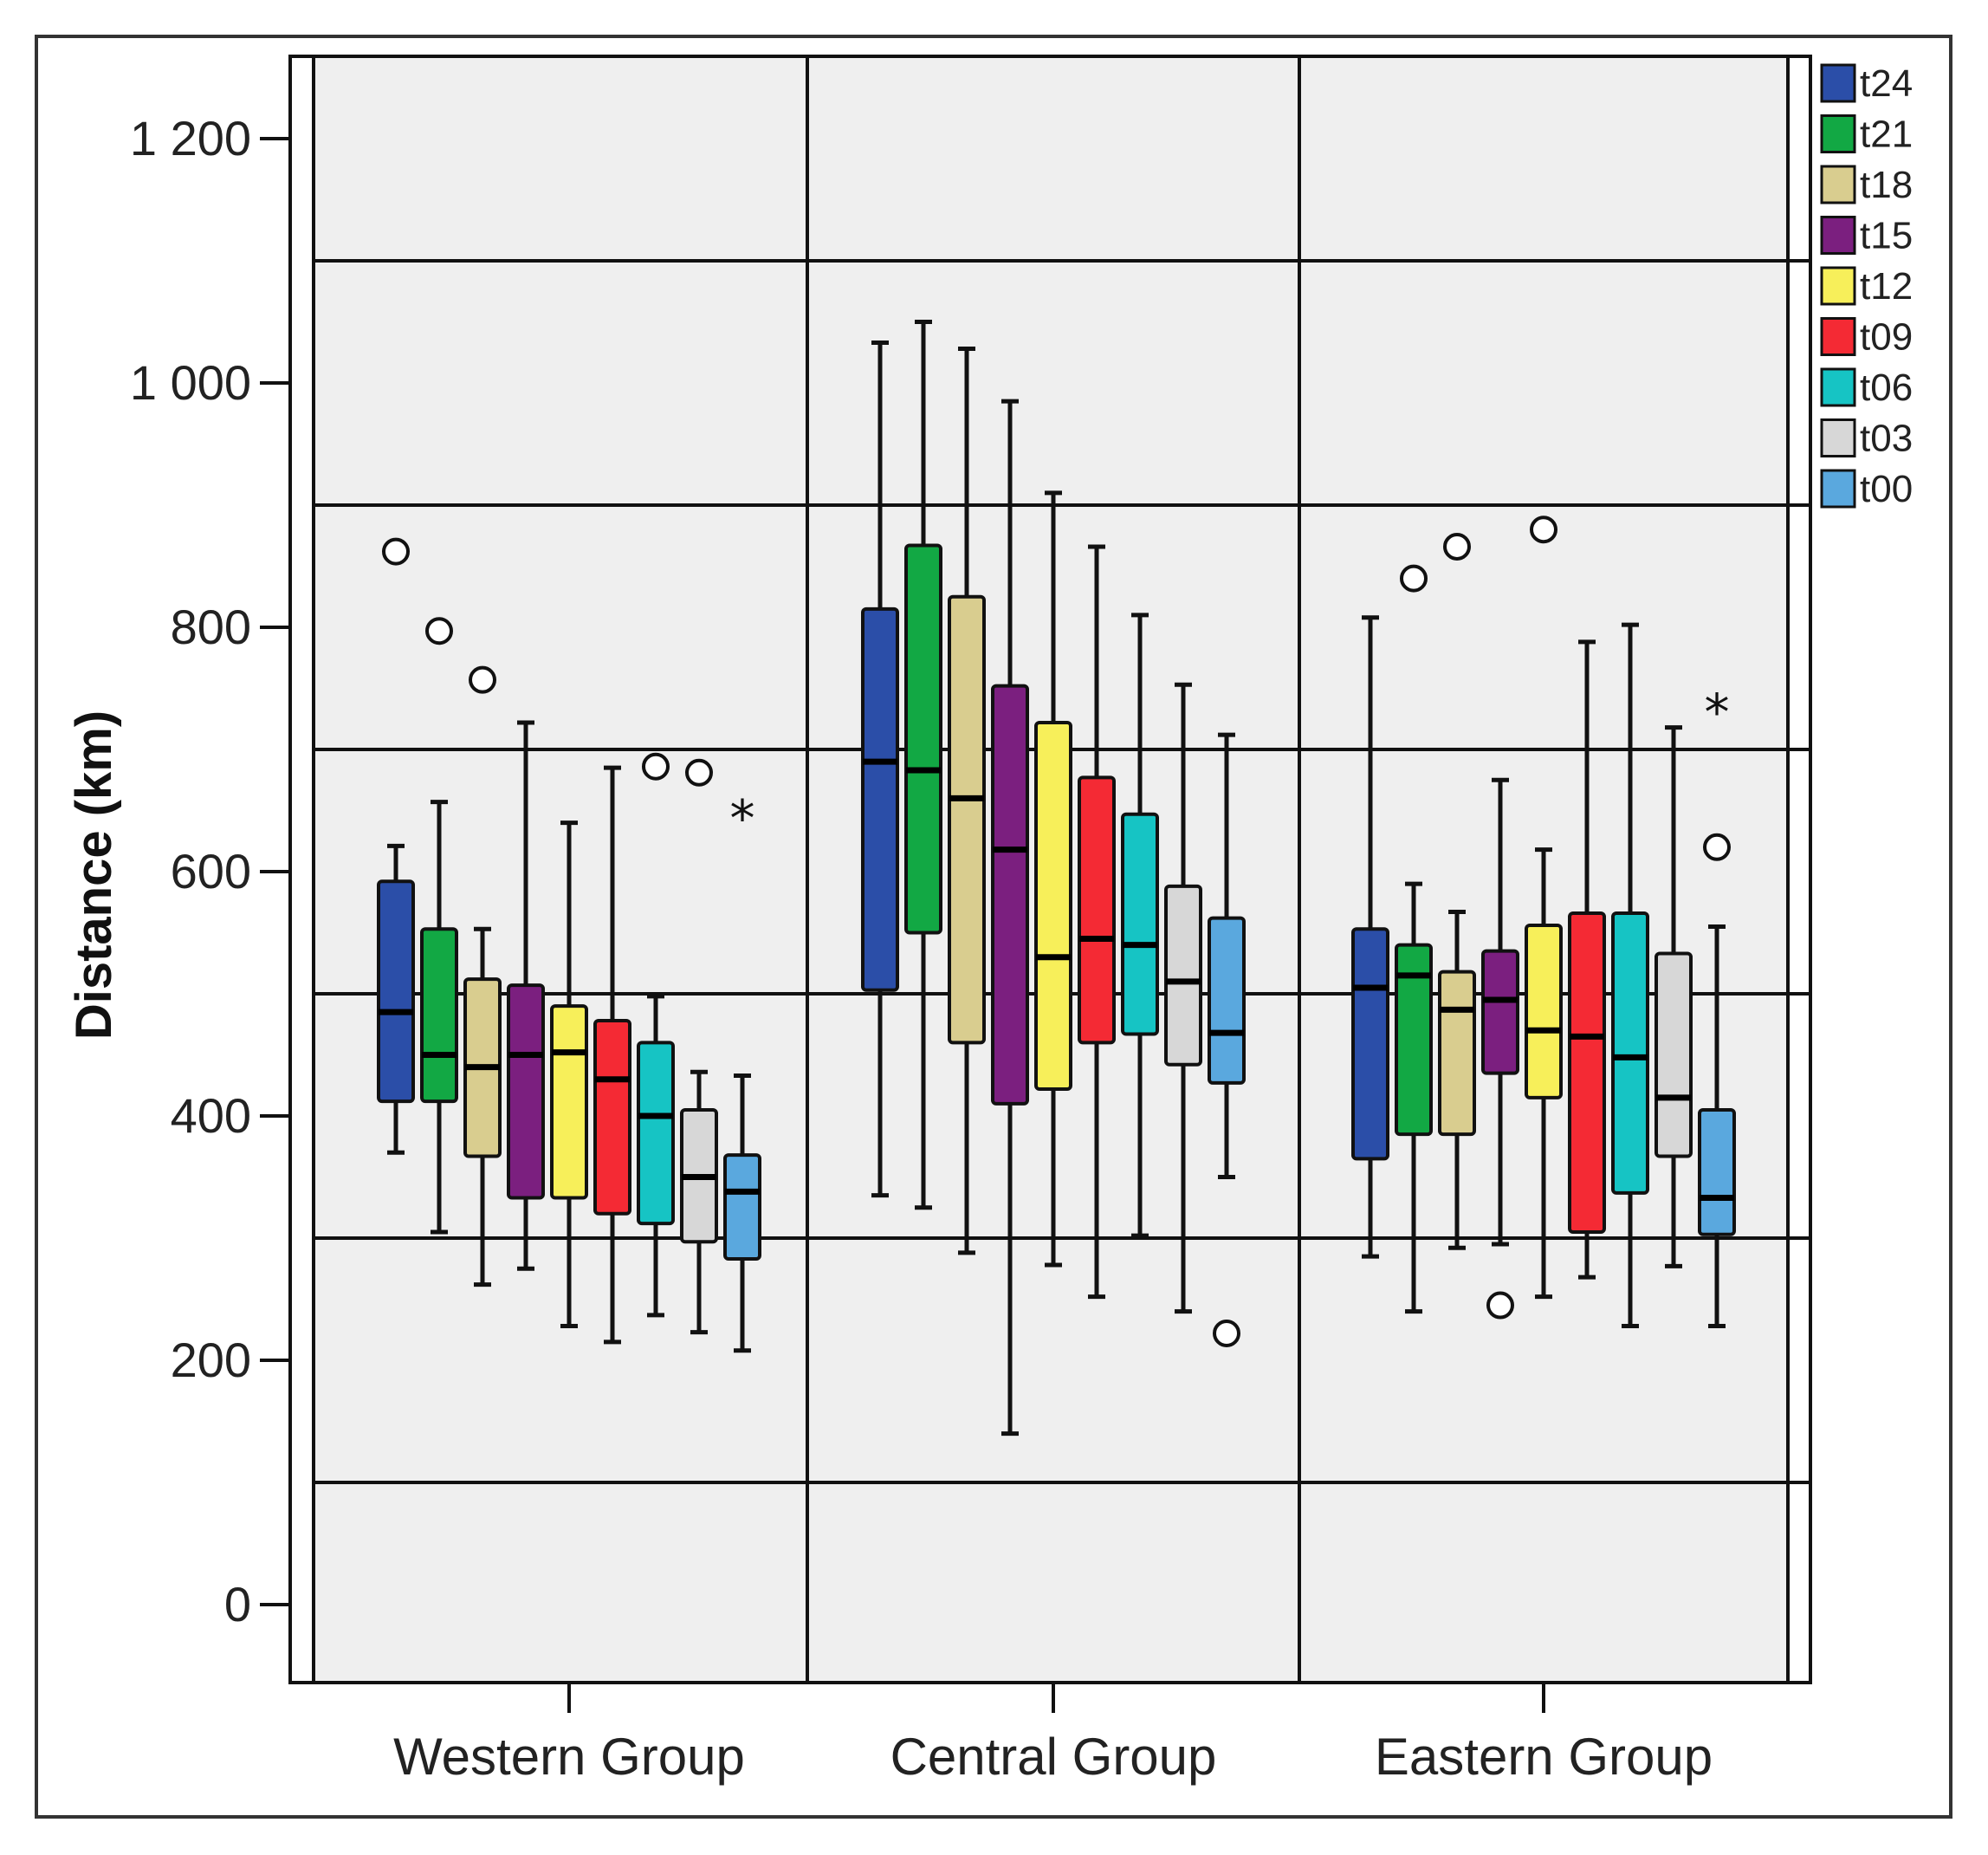 The image size is (1988, 1855). Describe the element at coordinates (237, 1604) in the screenshot. I see `y-tick-label: 0` at that location.